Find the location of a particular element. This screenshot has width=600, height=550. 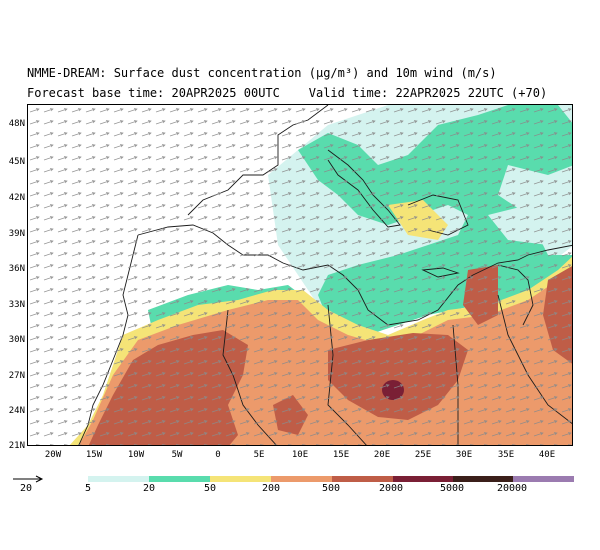

lon-tick: 20E is located at coordinates (382, 455).